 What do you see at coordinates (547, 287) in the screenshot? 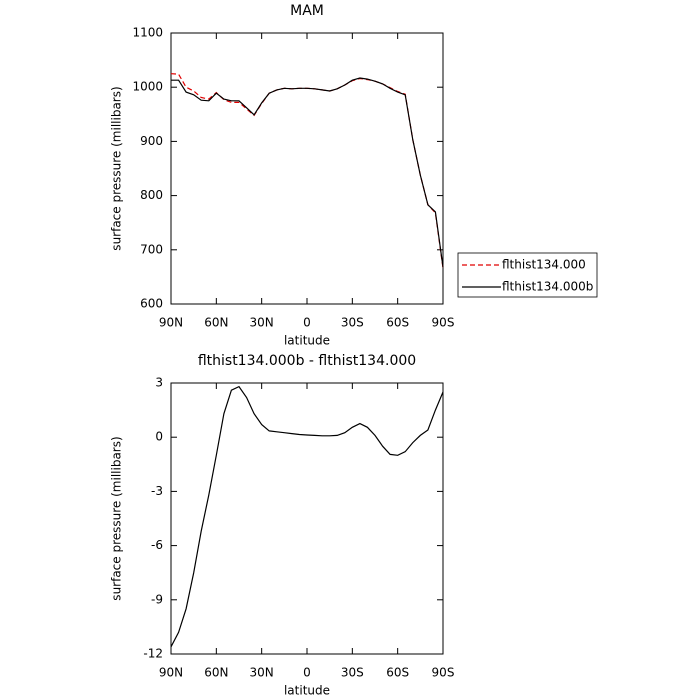
I see `legend-label: flthist134.000b` at bounding box center [547, 287].